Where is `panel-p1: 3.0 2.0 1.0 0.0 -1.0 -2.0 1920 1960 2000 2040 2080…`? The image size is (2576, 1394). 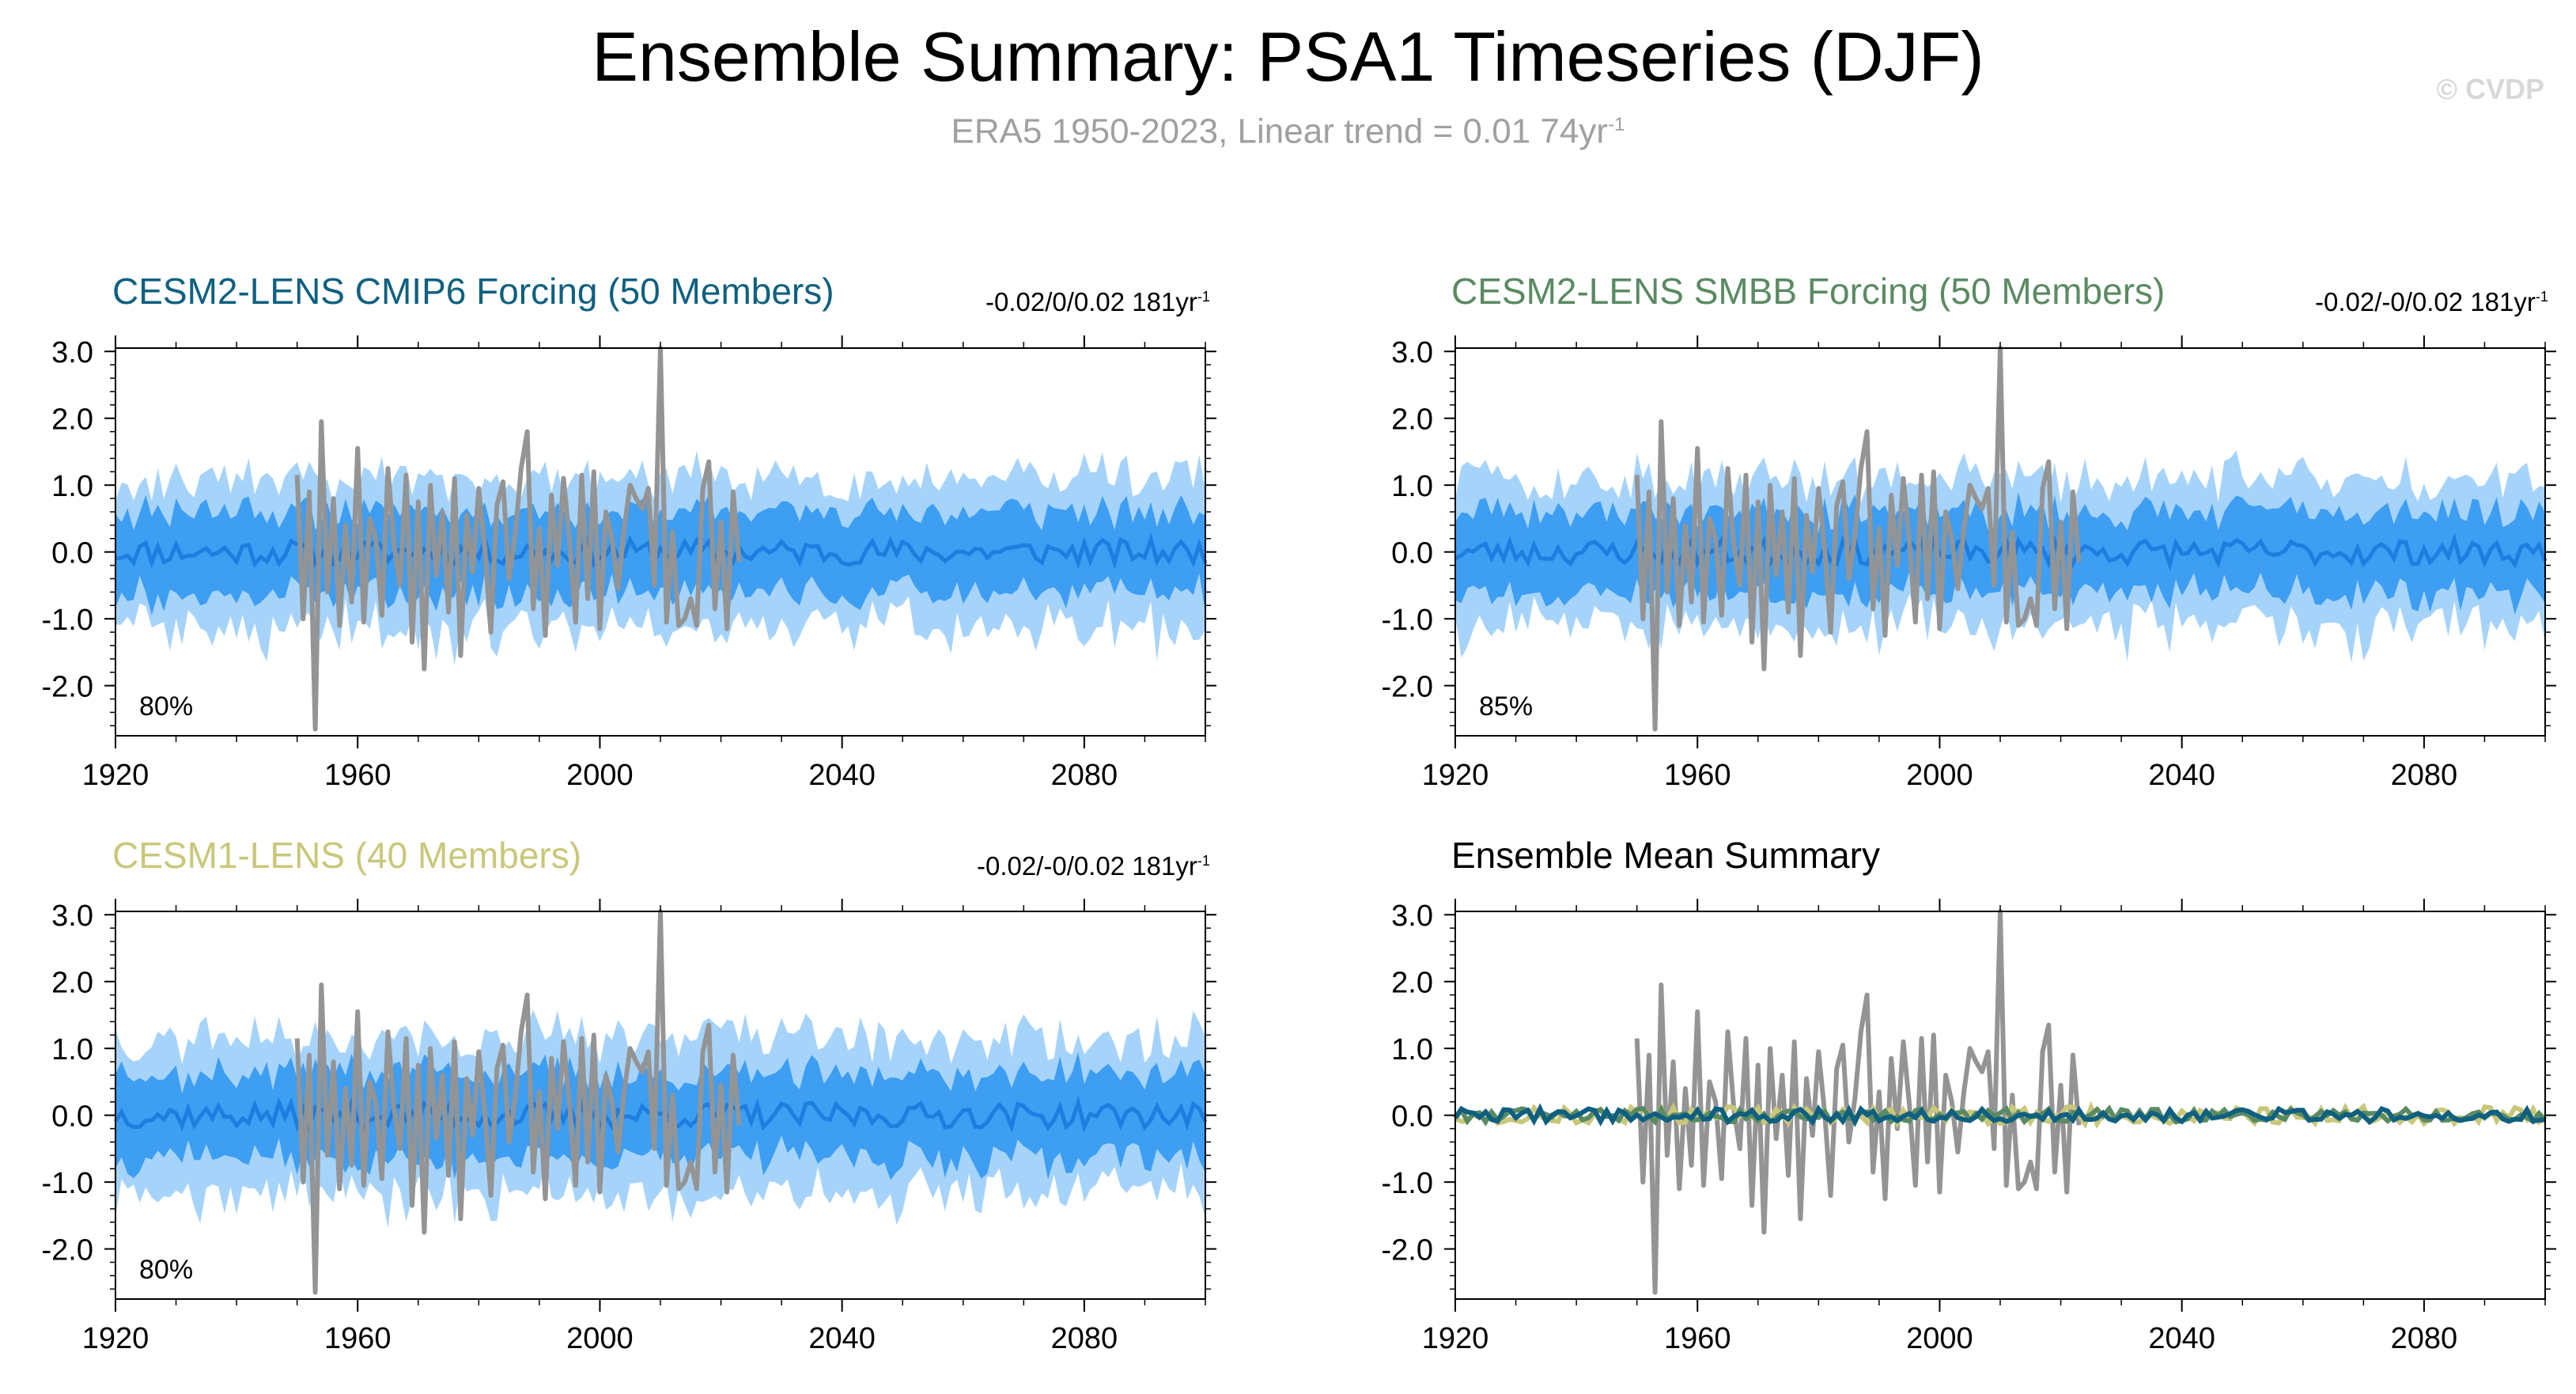
panel-p1: 3.0 2.0 1.0 0.0 -1.0 -2.0 1920 1960 2000 2040 2080… is located at coordinates (629, 563).